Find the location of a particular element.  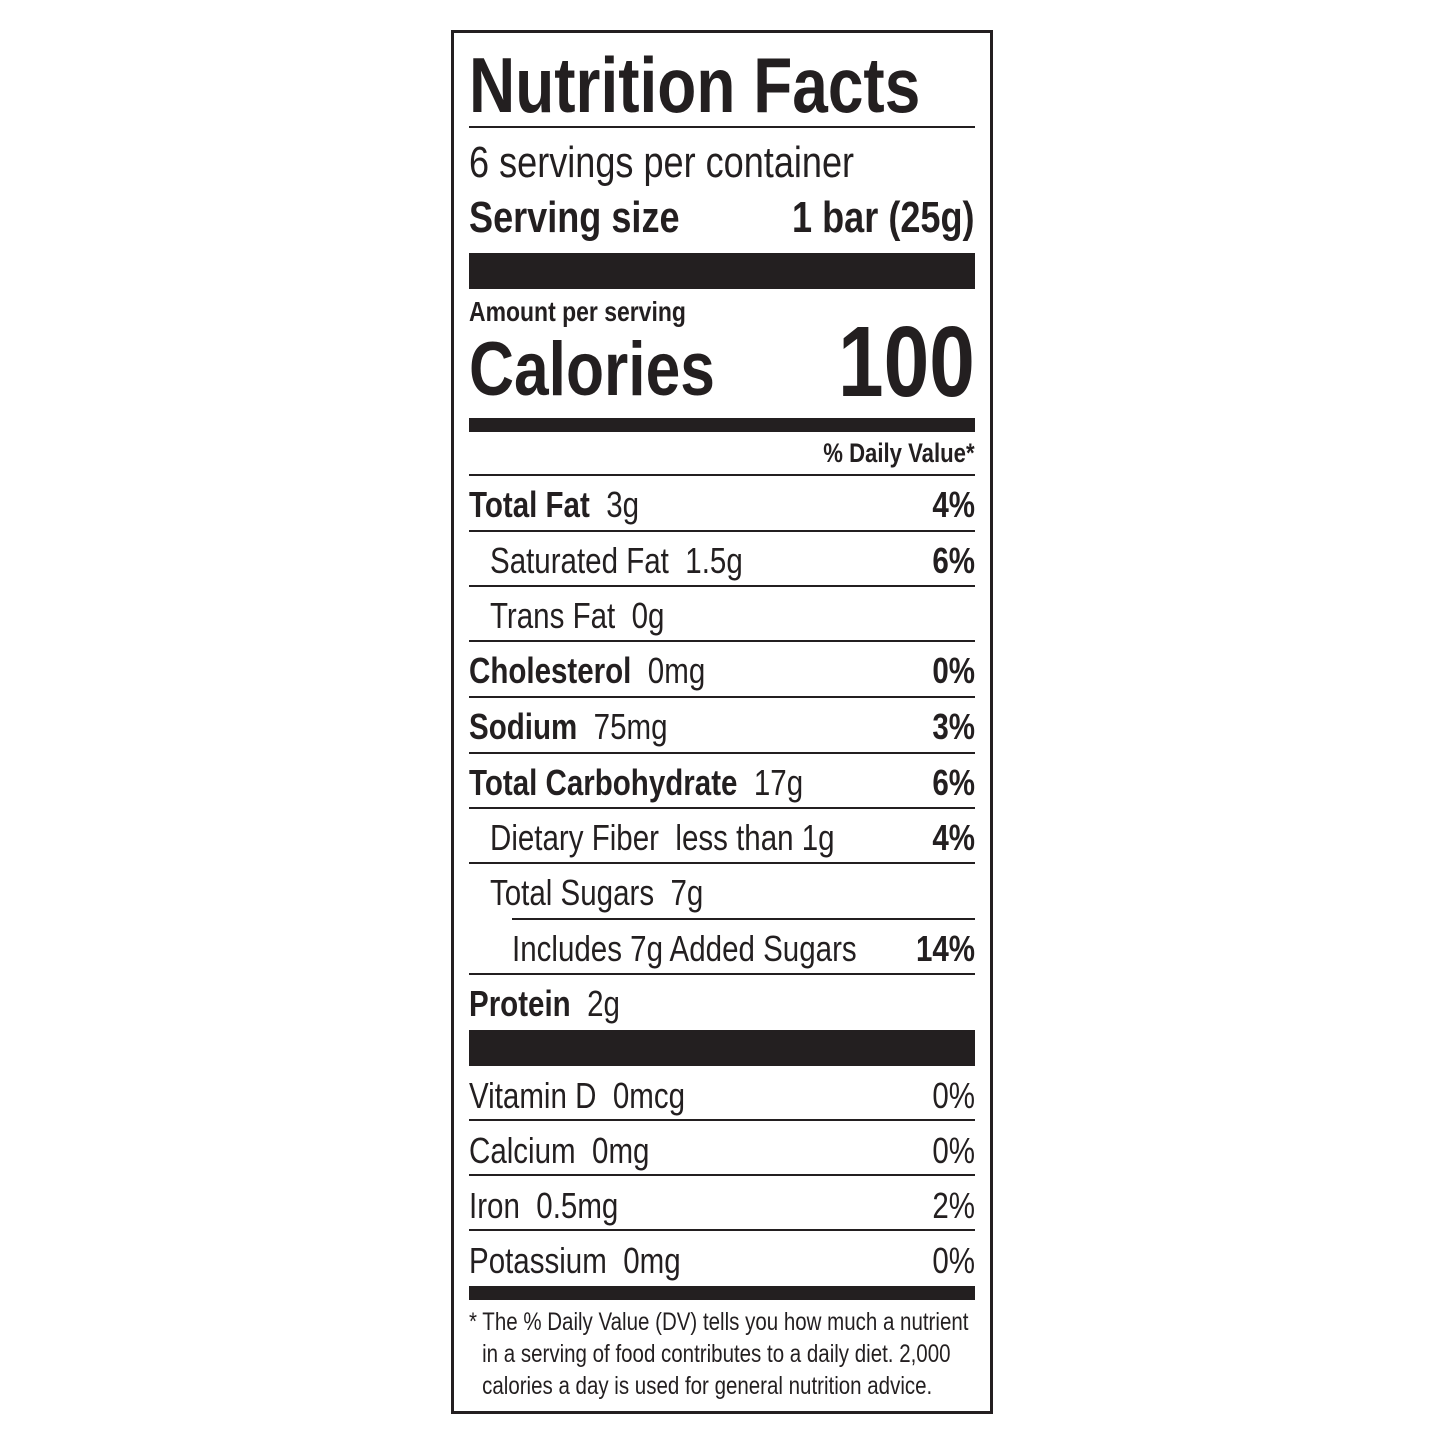

nutrient-row-sodium: Sodium 75mg 3% is located at coordinates (722, 726).